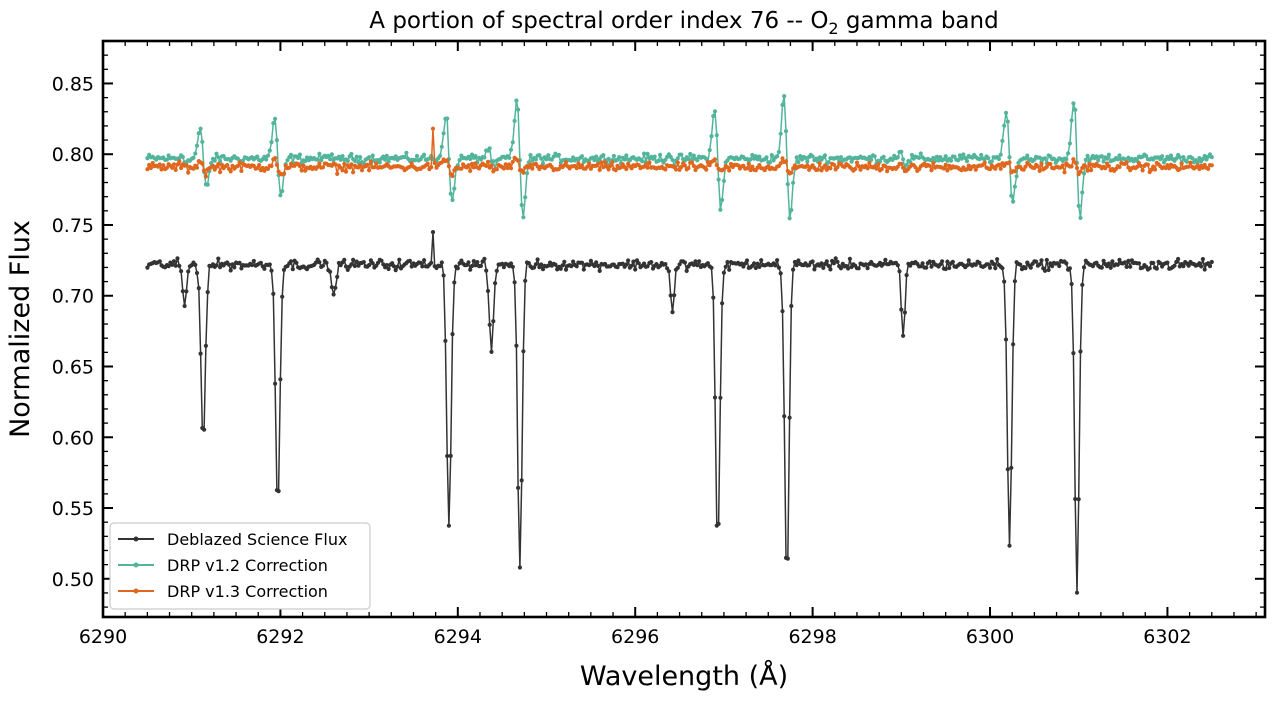 The width and height of the screenshot is (1272, 701). I want to click on y-tick-label: 0.65, so click(73, 368).